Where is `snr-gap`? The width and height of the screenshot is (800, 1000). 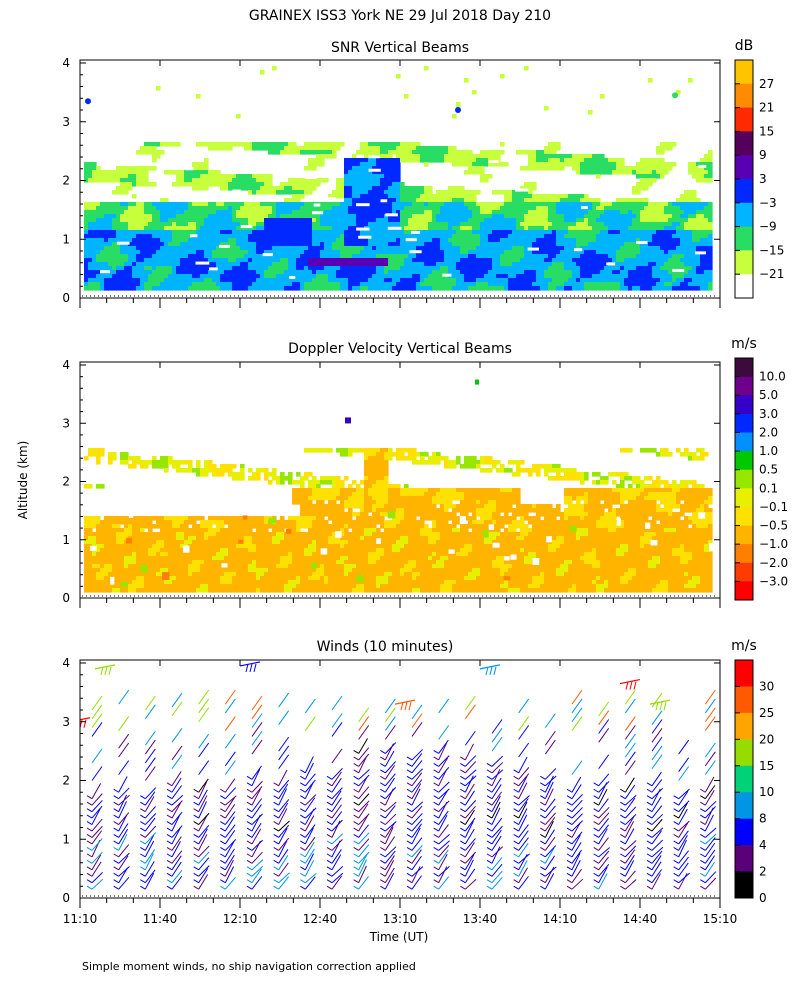 snr-gap is located at coordinates (189, 169).